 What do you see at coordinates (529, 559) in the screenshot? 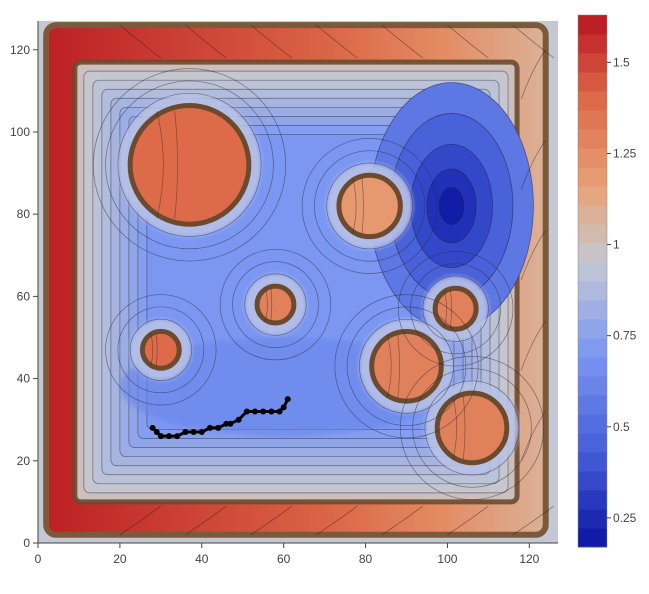
I see `x-tick-label: 120` at bounding box center [529, 559].